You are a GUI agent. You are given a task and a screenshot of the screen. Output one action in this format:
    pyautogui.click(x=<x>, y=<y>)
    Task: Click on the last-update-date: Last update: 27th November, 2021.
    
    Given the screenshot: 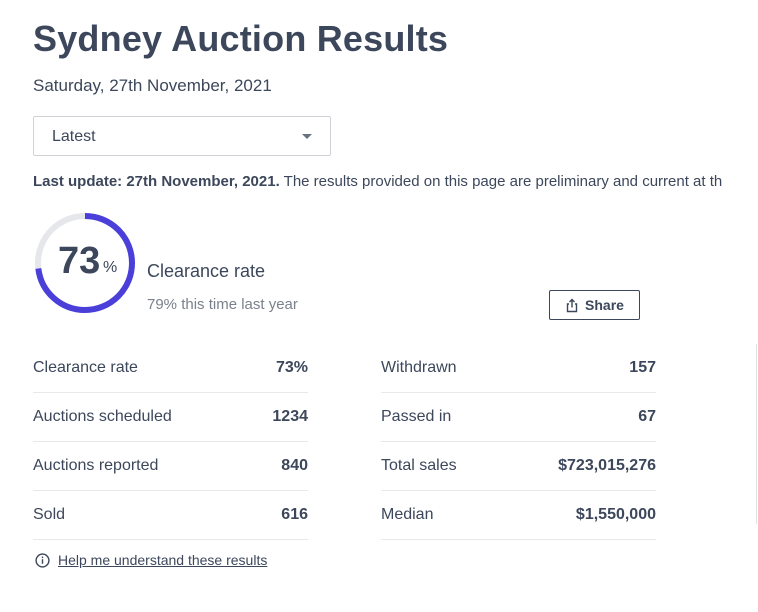 What is the action you would take?
    pyautogui.click(x=156, y=181)
    